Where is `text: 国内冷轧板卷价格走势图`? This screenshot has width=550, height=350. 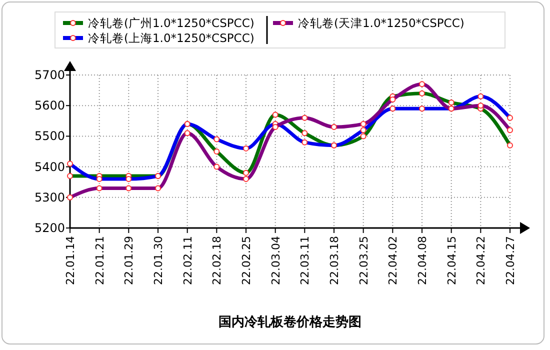 text: 国内冷轧板卷价格走势图 is located at coordinates (290, 322).